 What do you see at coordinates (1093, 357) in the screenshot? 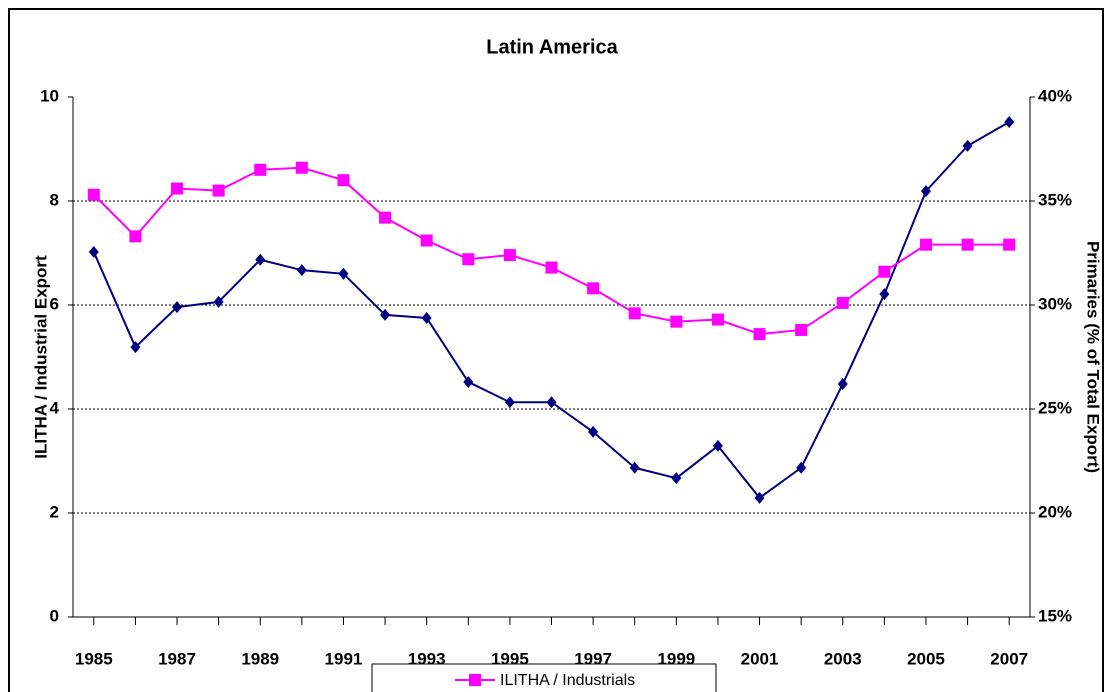
I see `y2-axis-label: Primaries (% of Total Export)` at bounding box center [1093, 357].